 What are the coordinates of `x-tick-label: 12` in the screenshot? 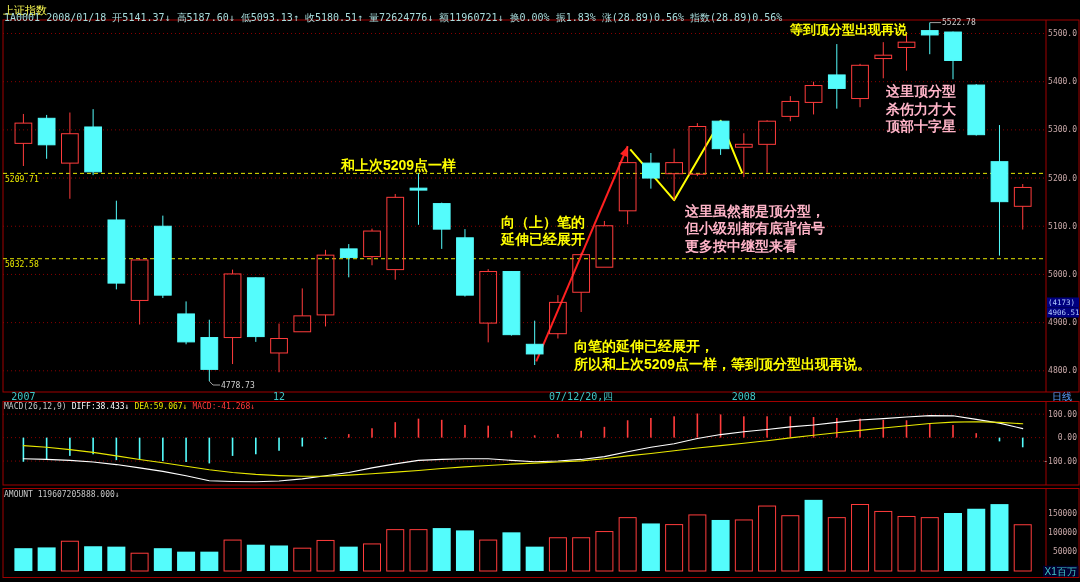 It's located at (279, 396).